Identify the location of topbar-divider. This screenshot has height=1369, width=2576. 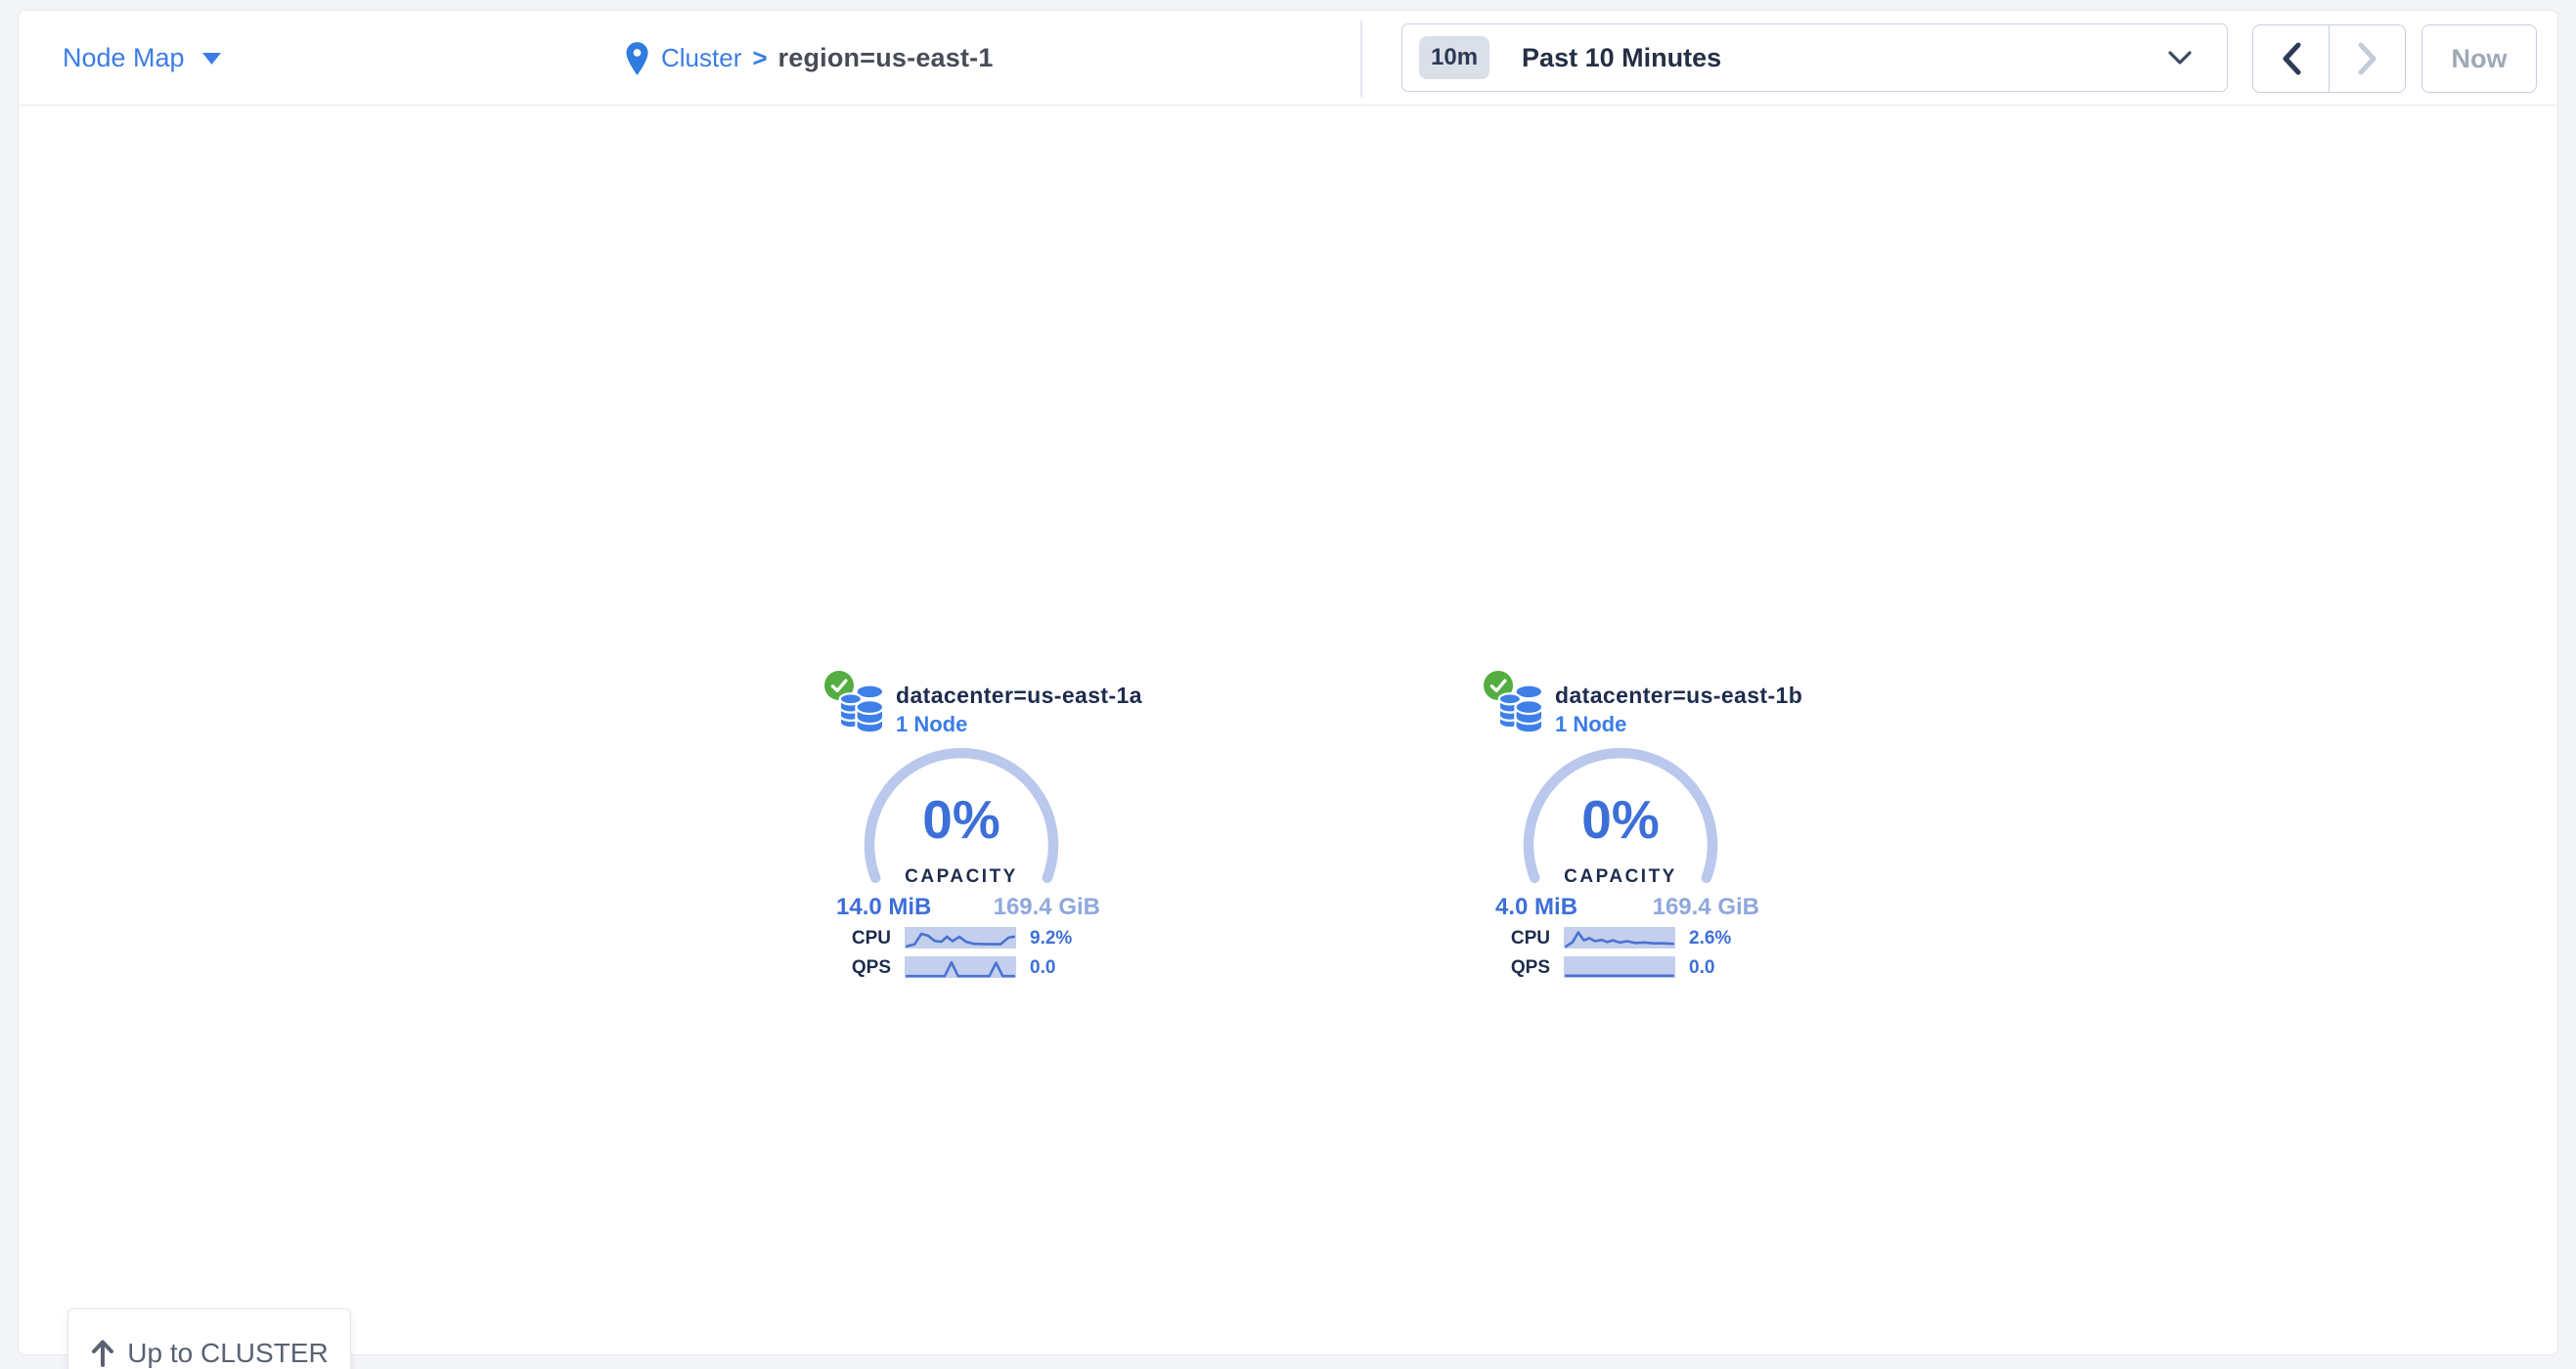
(1361, 59).